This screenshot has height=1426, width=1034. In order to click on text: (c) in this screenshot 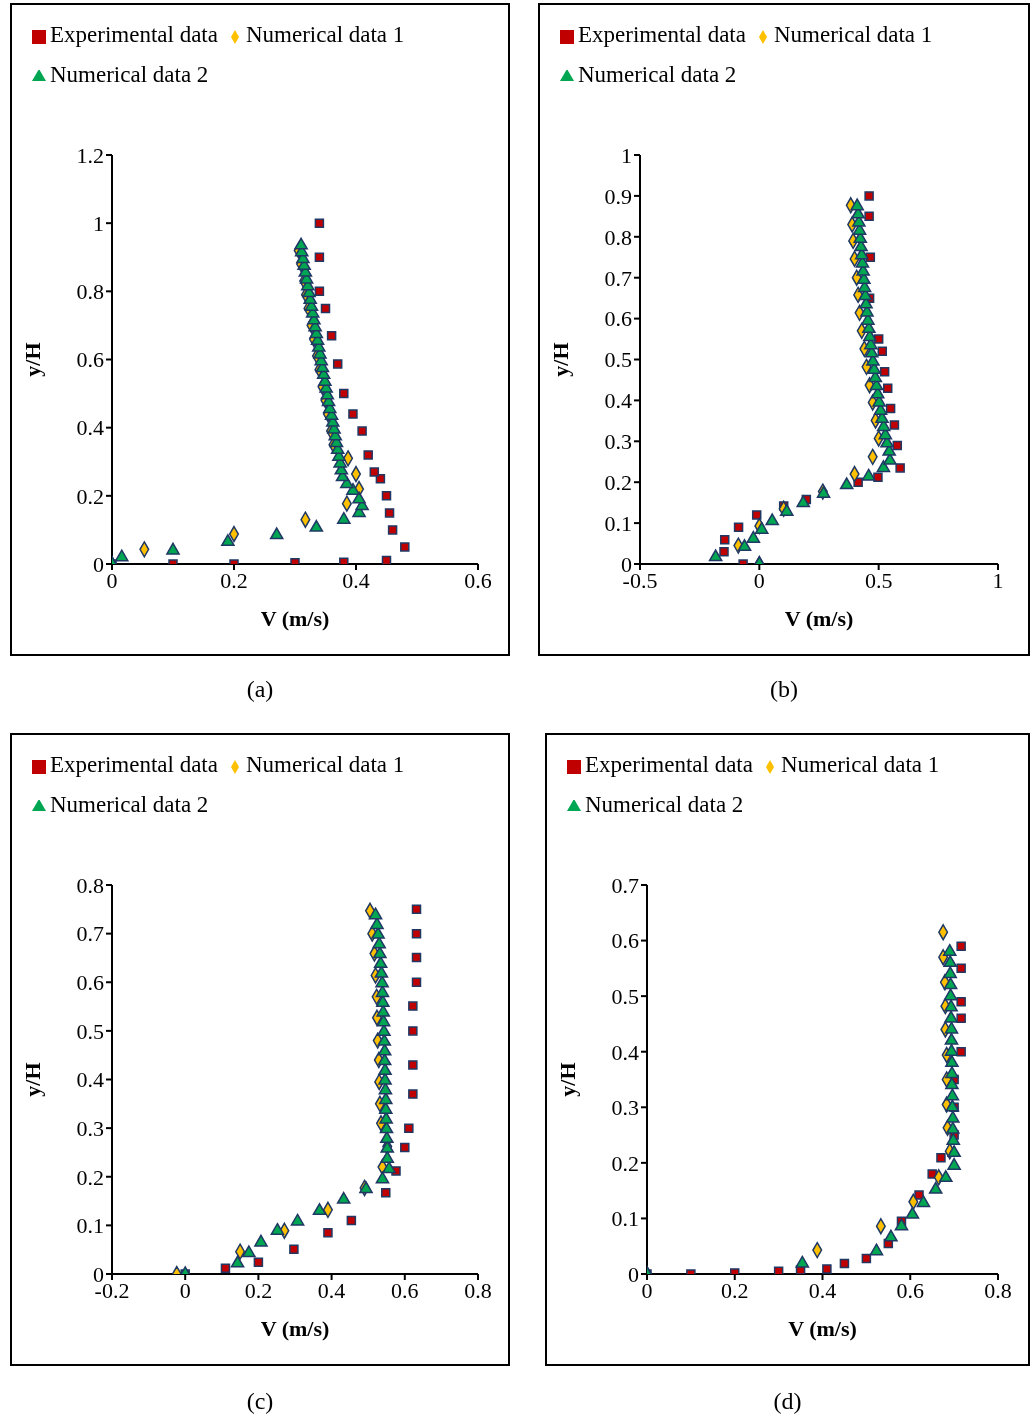, I will do `click(260, 1401)`.